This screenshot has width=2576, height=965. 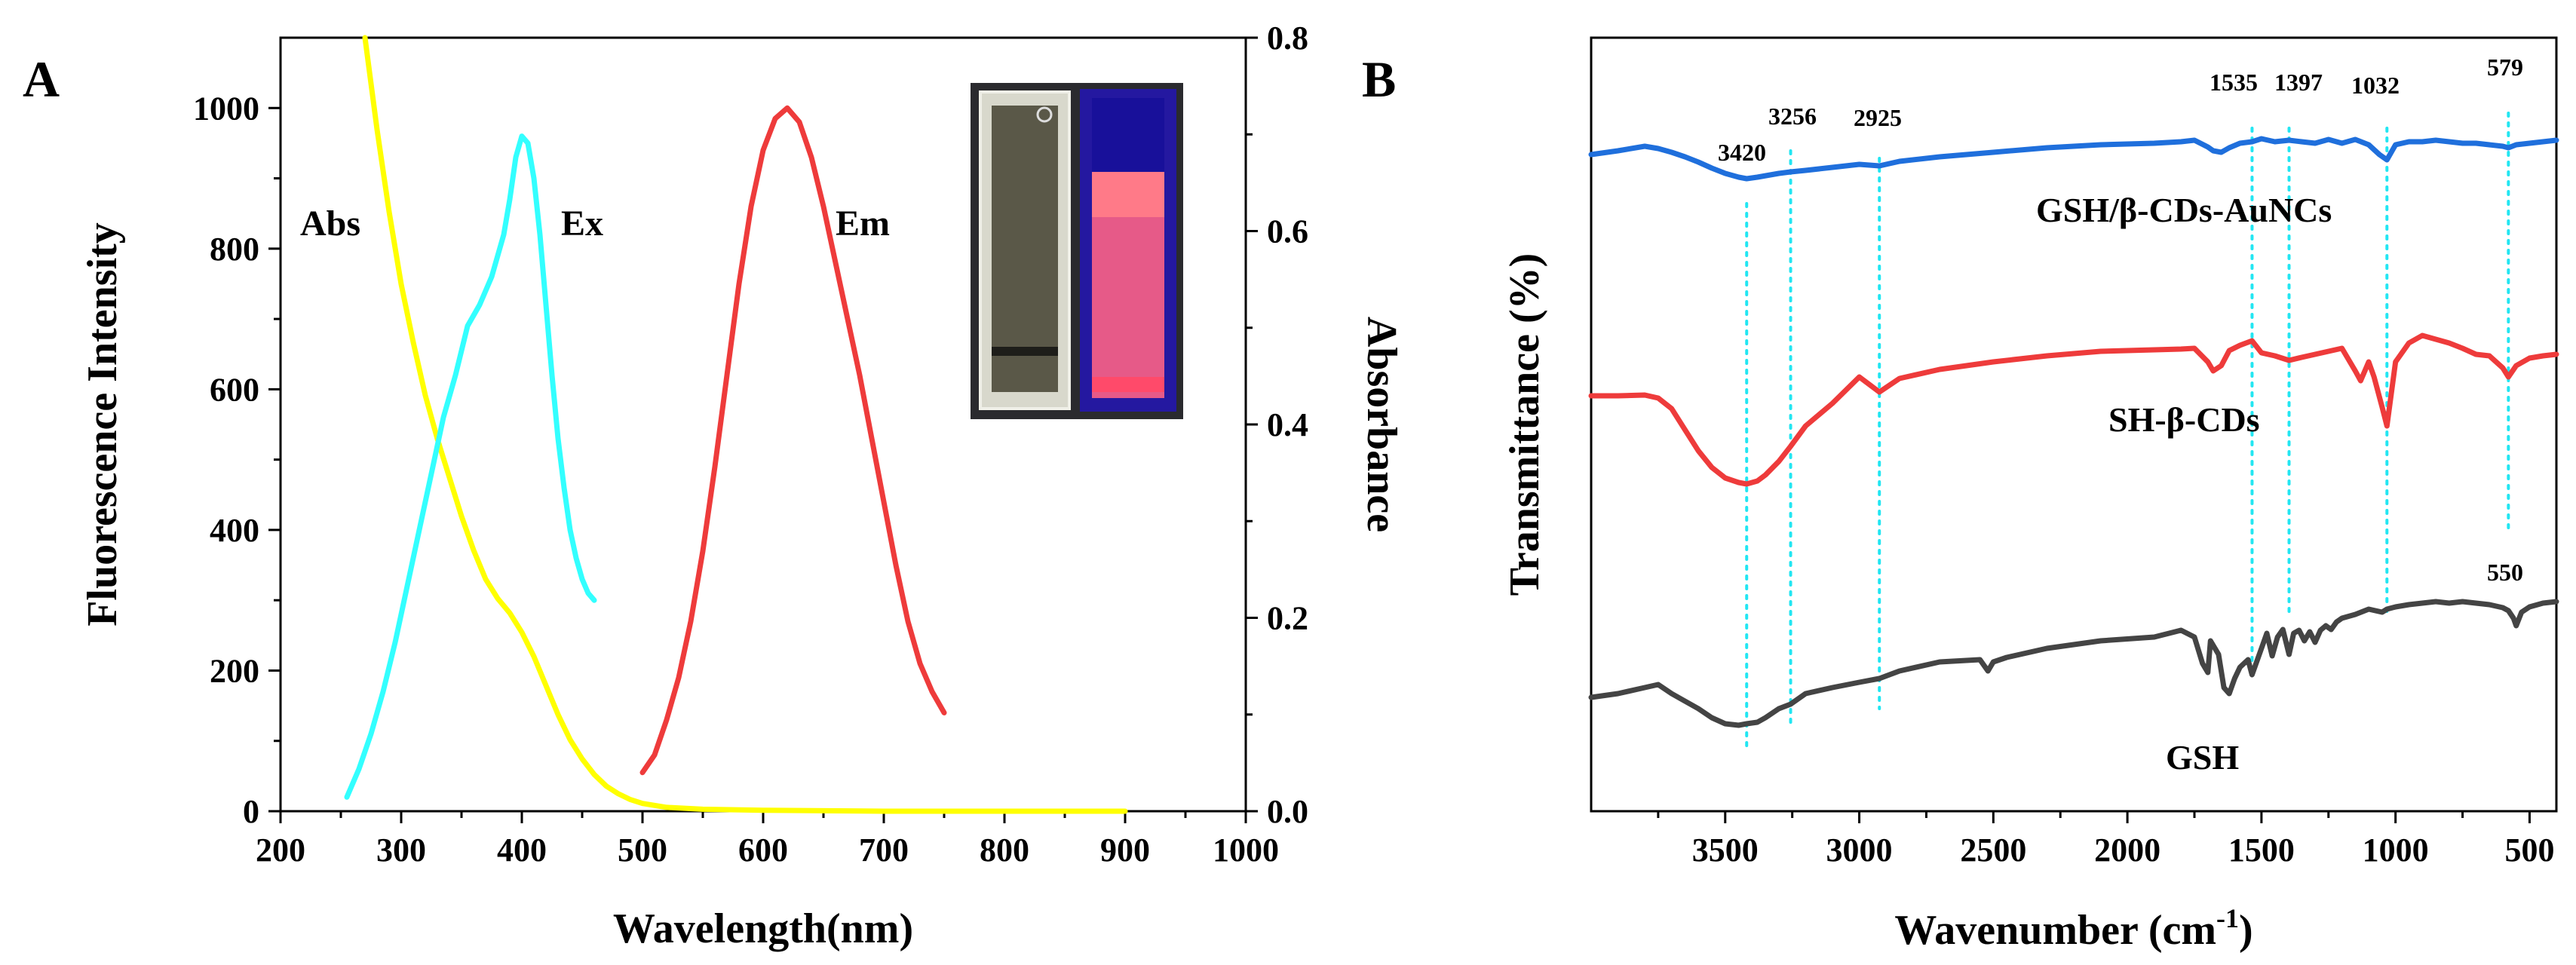 I want to click on peak-label-1397: 1397, so click(x=2298, y=82).